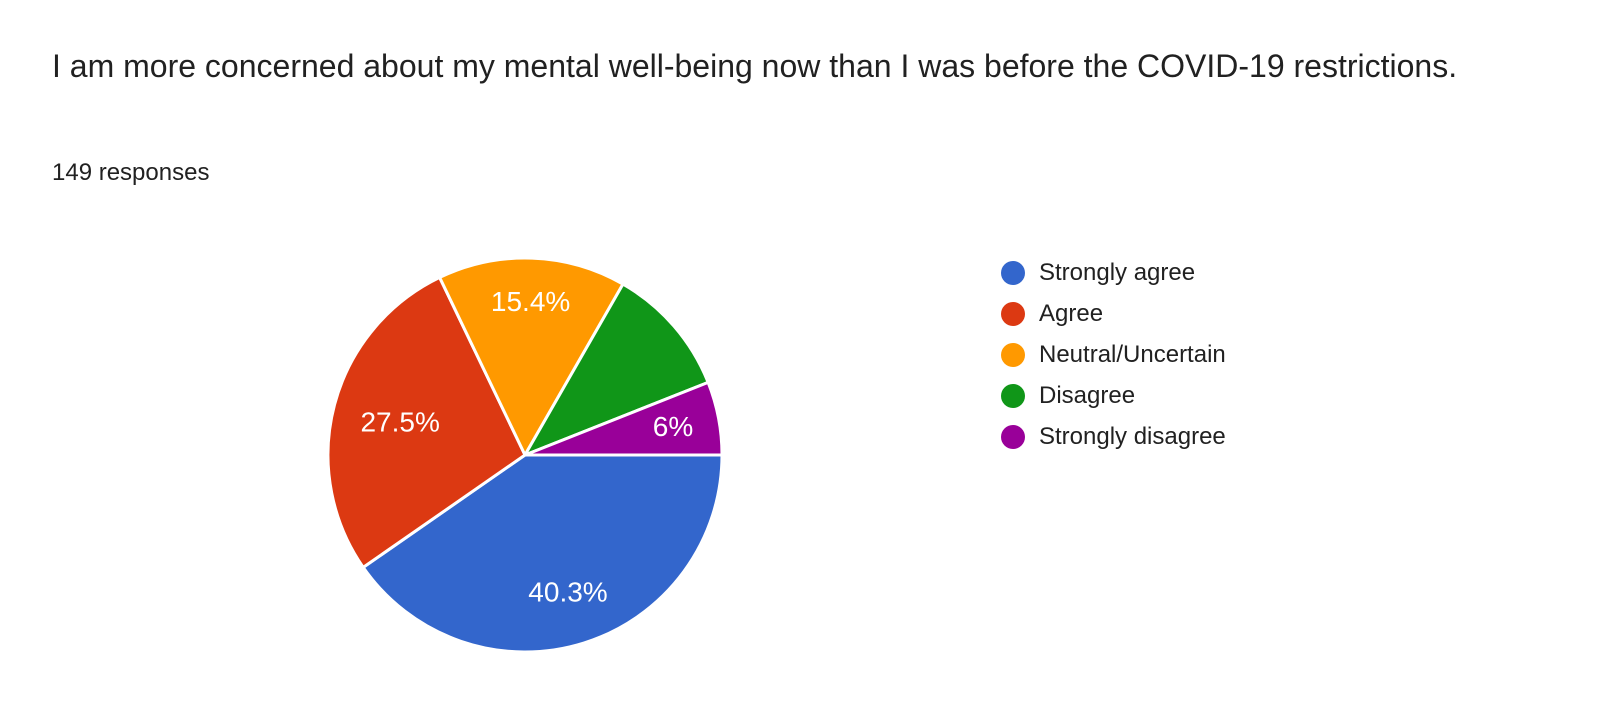 The width and height of the screenshot is (1600, 726). What do you see at coordinates (567, 592) in the screenshot?
I see `pie-slice-percentage-label: 40.3%` at bounding box center [567, 592].